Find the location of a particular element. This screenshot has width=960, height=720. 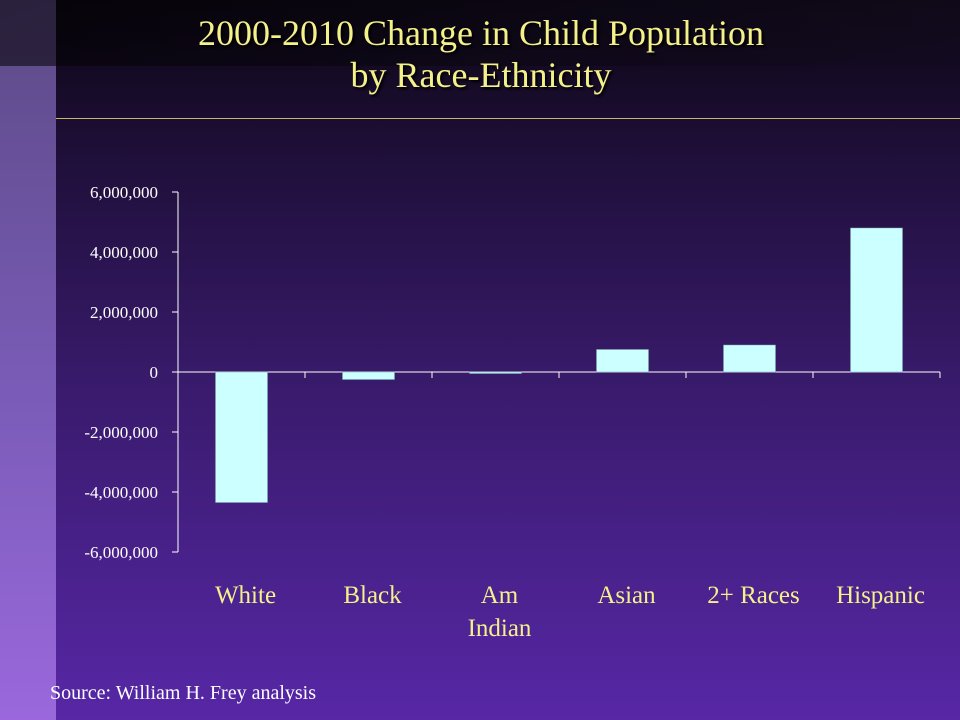

title-divider is located at coordinates (508, 118).